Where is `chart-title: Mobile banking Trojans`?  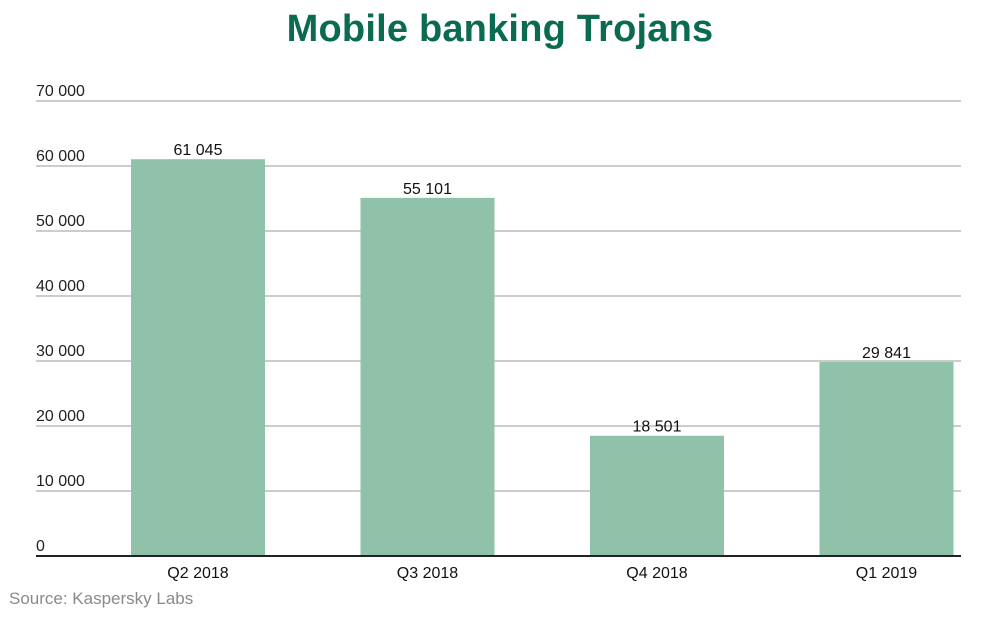 chart-title: Mobile banking Trojans is located at coordinates (500, 29).